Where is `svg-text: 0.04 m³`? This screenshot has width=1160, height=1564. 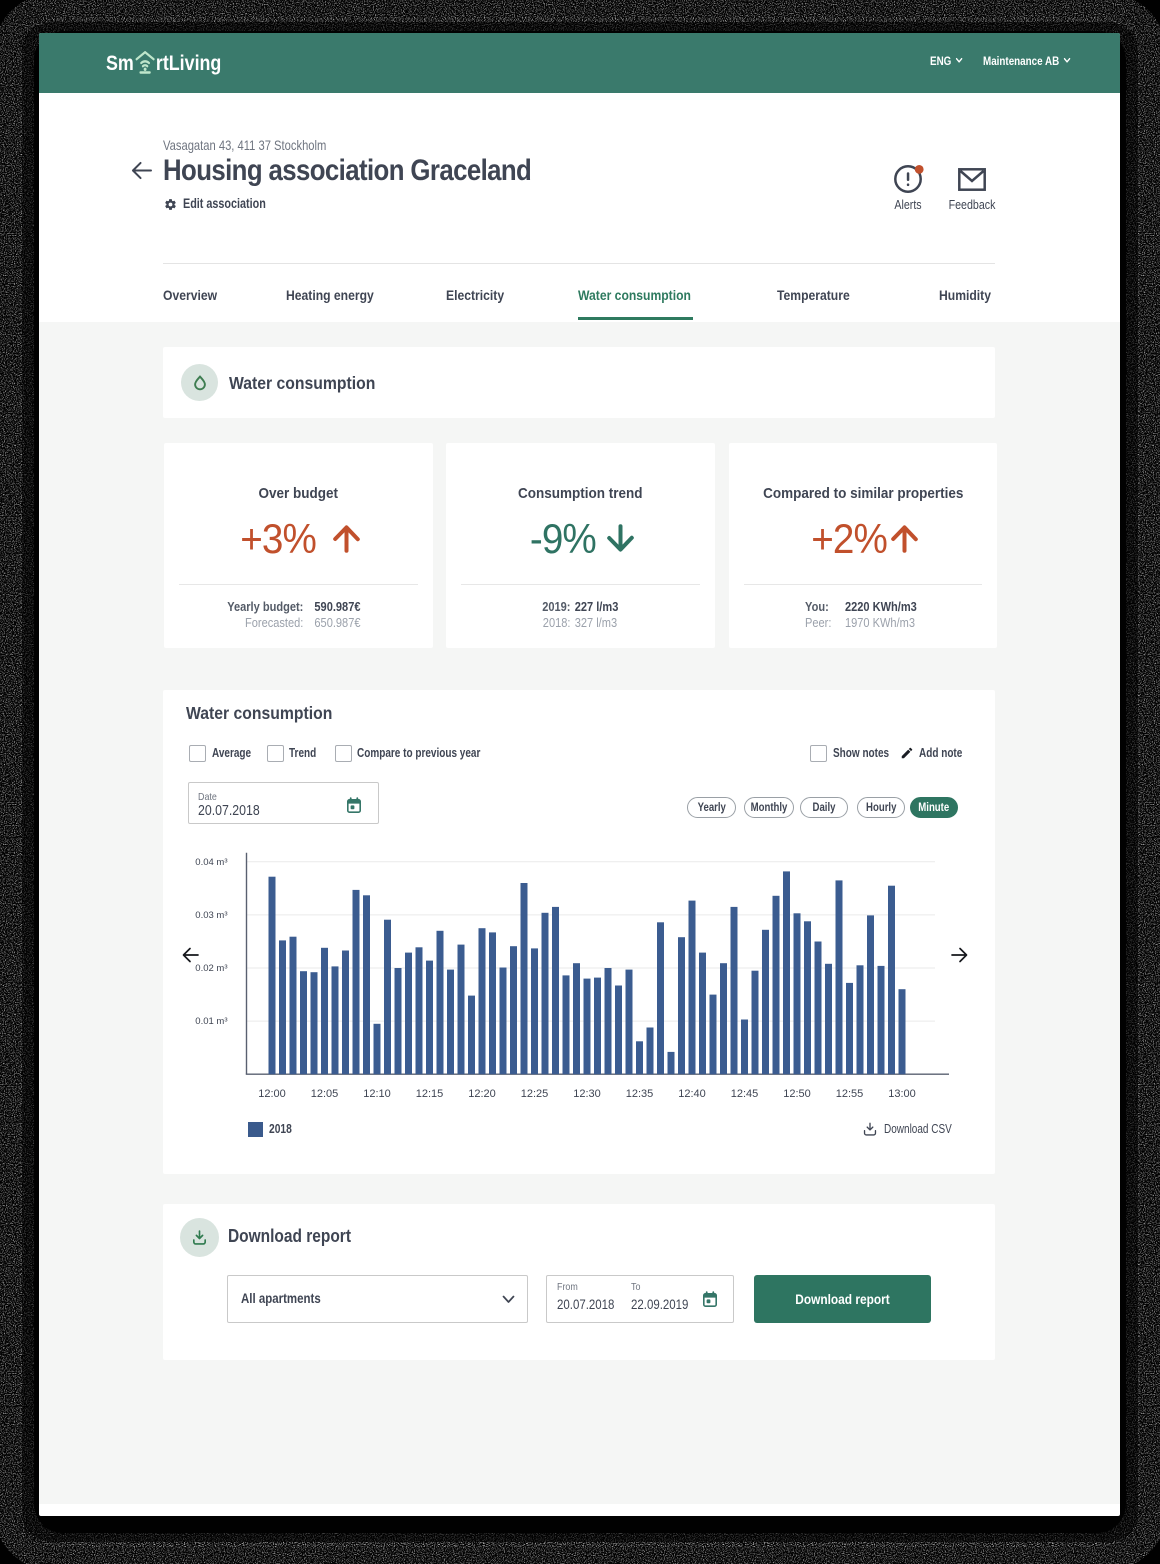
svg-text: 0.04 m³ is located at coordinates (211, 862).